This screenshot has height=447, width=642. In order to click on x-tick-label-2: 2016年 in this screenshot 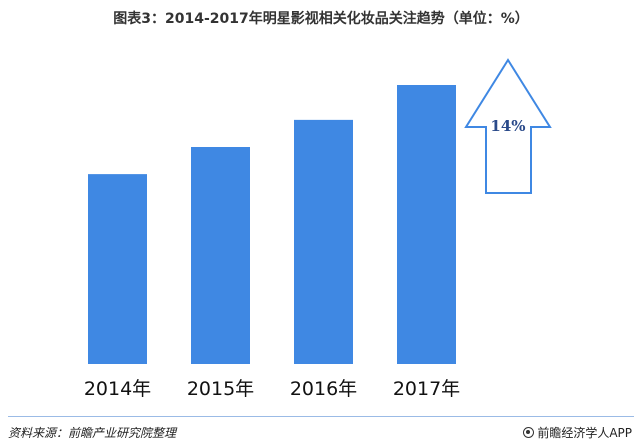, I will do `click(323, 389)`.